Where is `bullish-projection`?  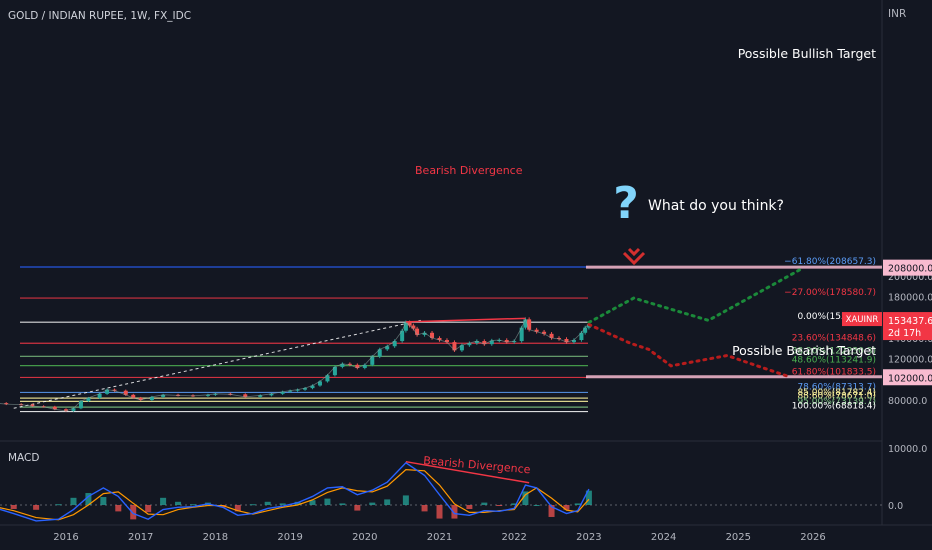
bullish-projection is located at coordinates (695, 295).